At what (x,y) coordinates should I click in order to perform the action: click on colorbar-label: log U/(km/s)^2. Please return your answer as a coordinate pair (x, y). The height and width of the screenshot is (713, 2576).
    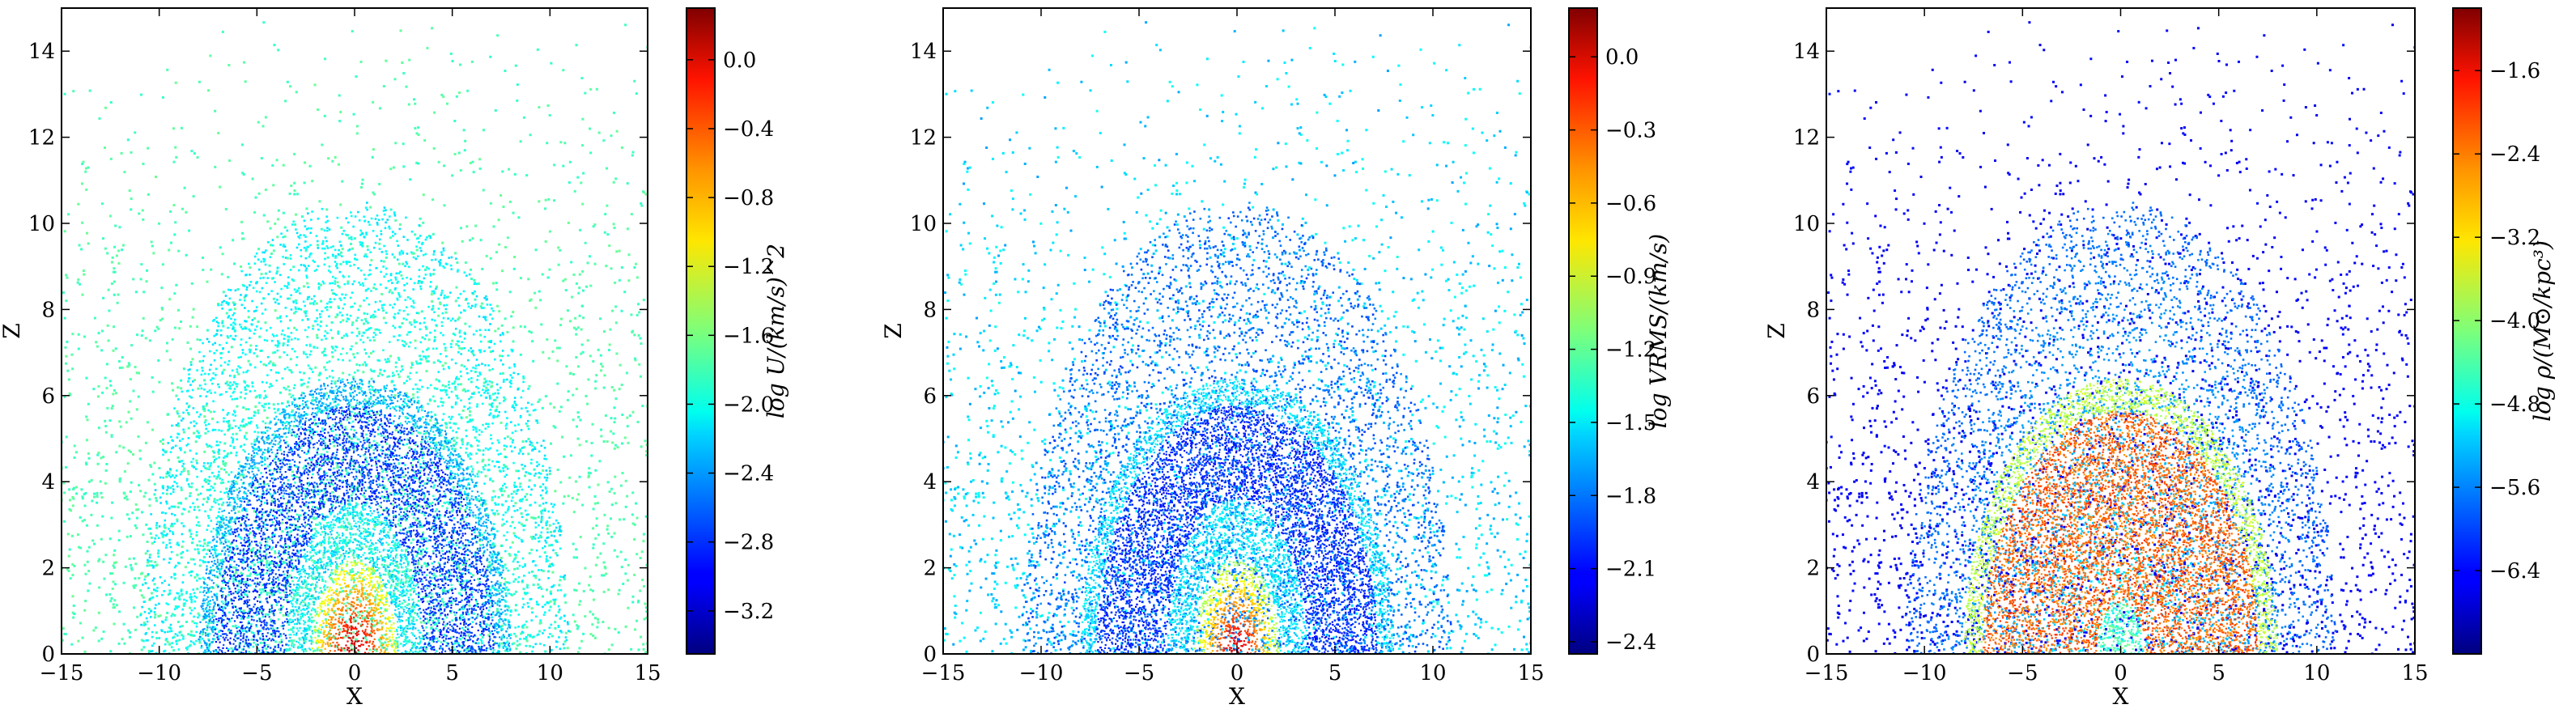
    Looking at the image, I should click on (776, 331).